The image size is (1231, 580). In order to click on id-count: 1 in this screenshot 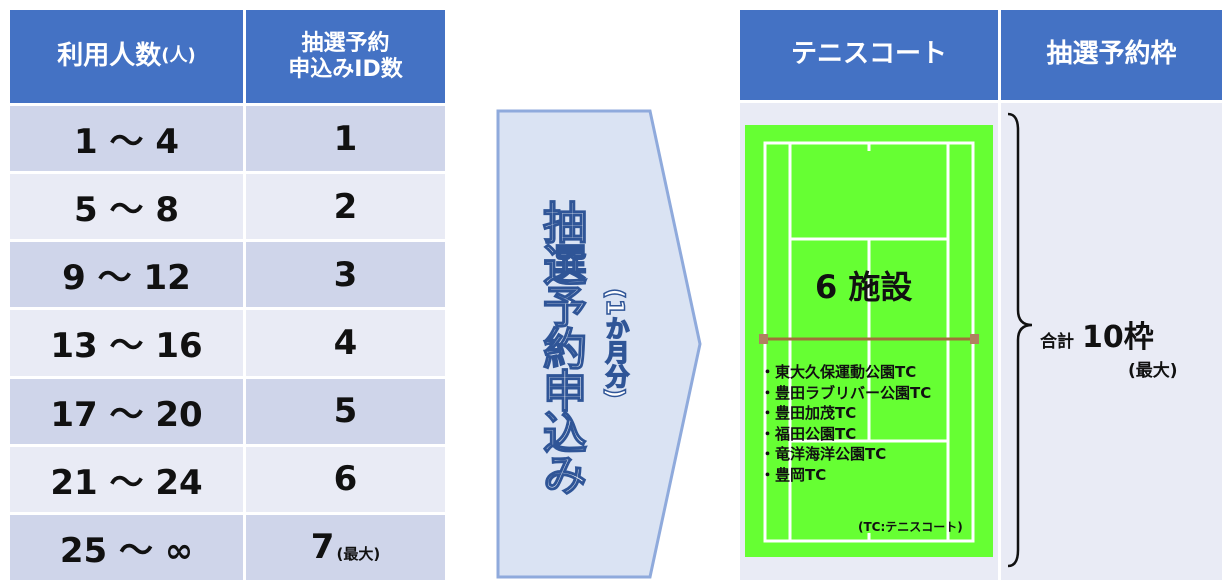, I will do `click(345, 138)`.